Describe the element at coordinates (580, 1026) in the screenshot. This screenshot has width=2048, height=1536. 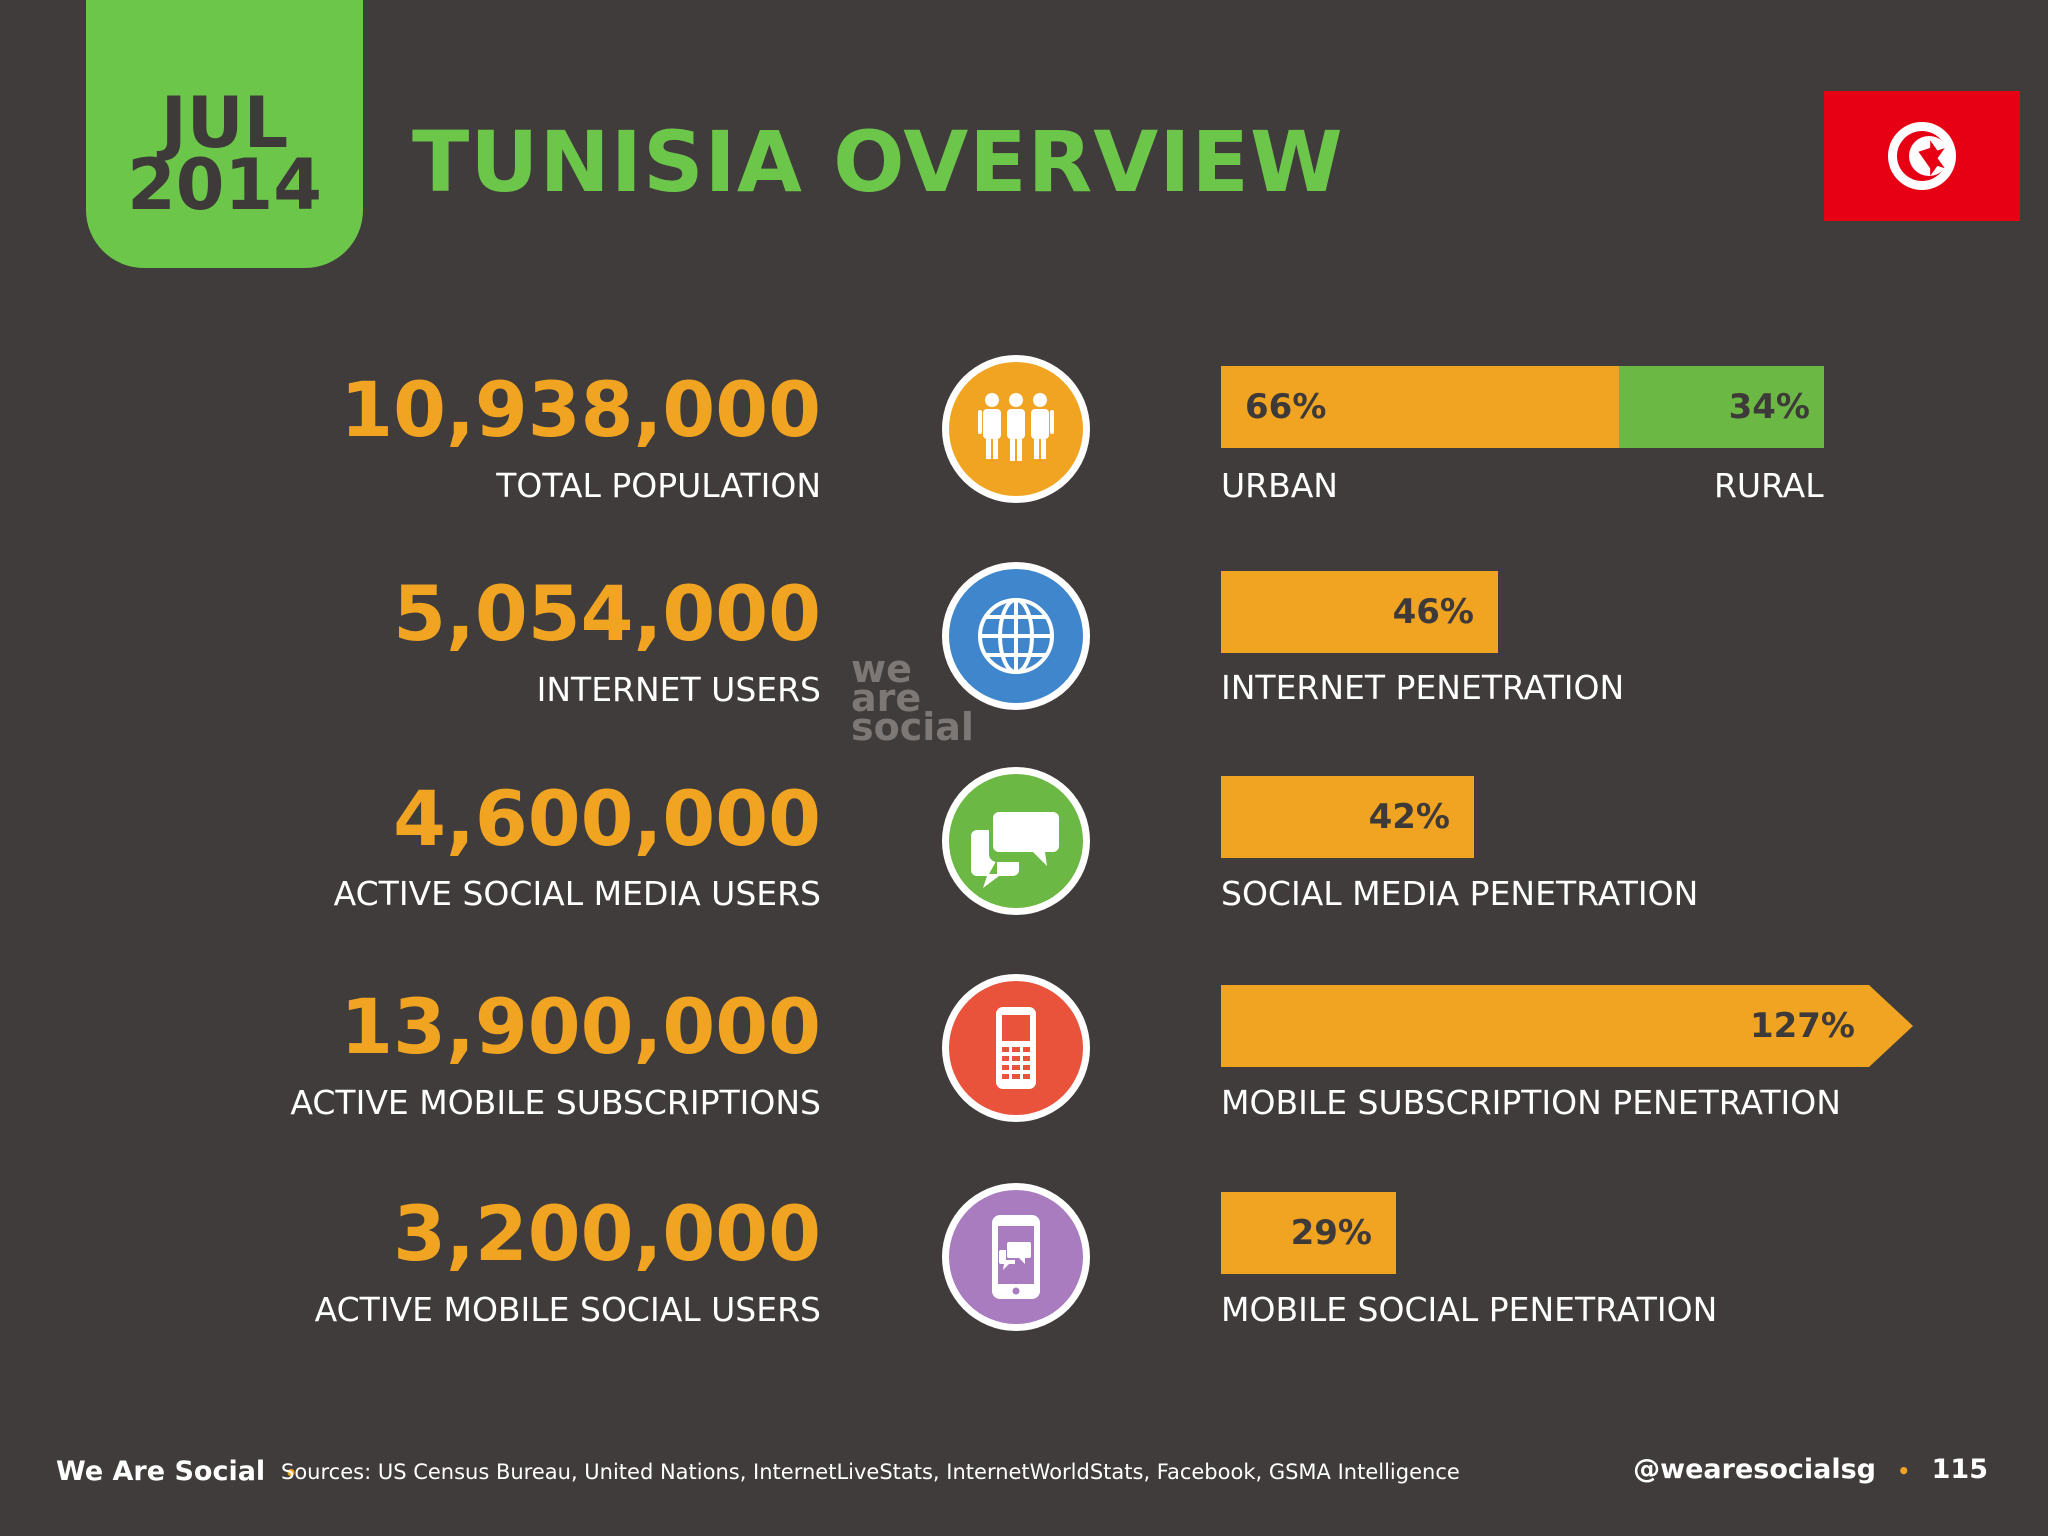
I see `mobile-subscriptions-value: 13,900,000` at that location.